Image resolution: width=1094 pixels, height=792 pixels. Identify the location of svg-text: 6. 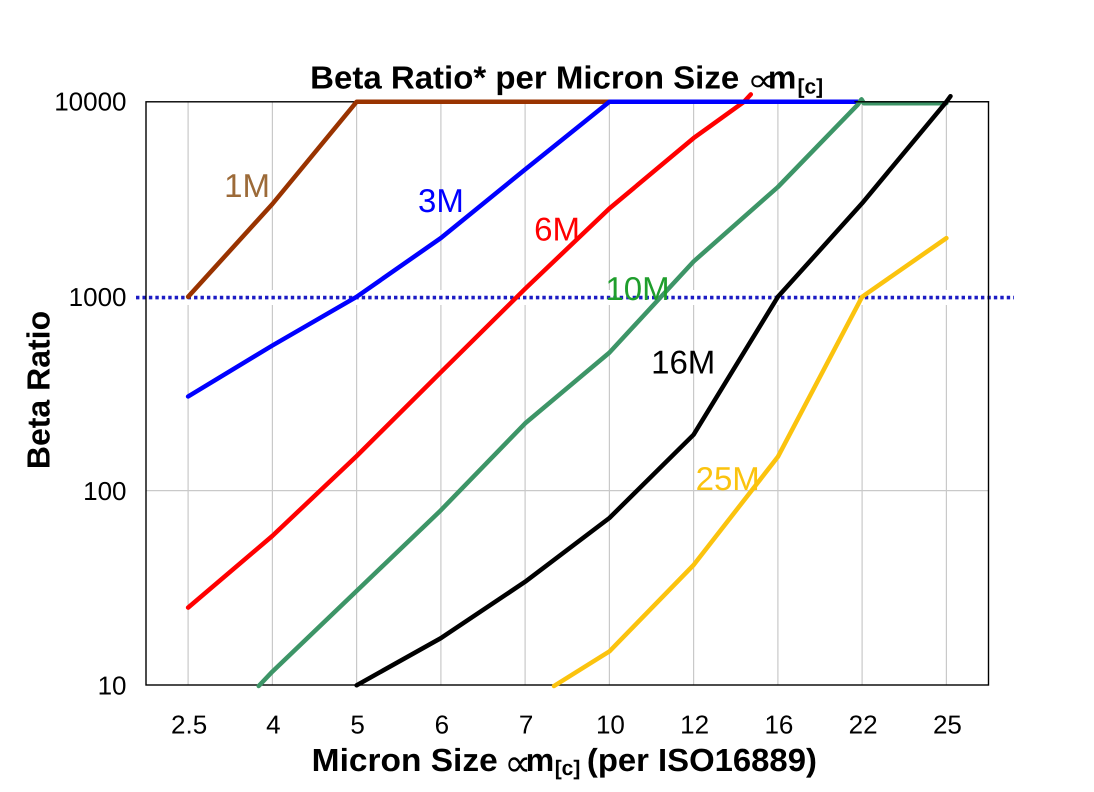
(442, 724).